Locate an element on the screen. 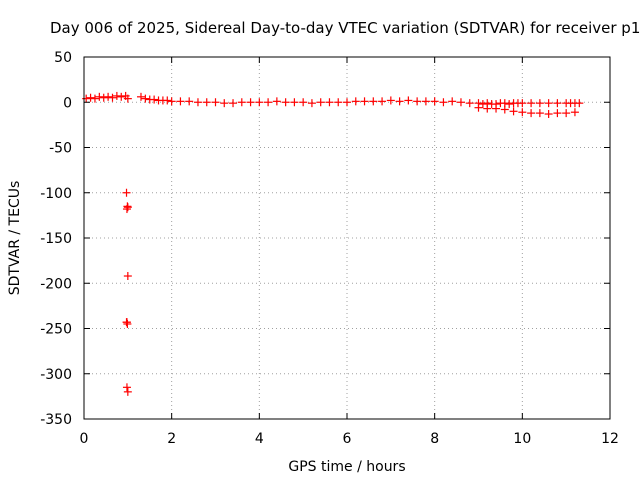 This screenshot has height=480, width=640. y-tick-label: -200 is located at coordinates (56, 284).